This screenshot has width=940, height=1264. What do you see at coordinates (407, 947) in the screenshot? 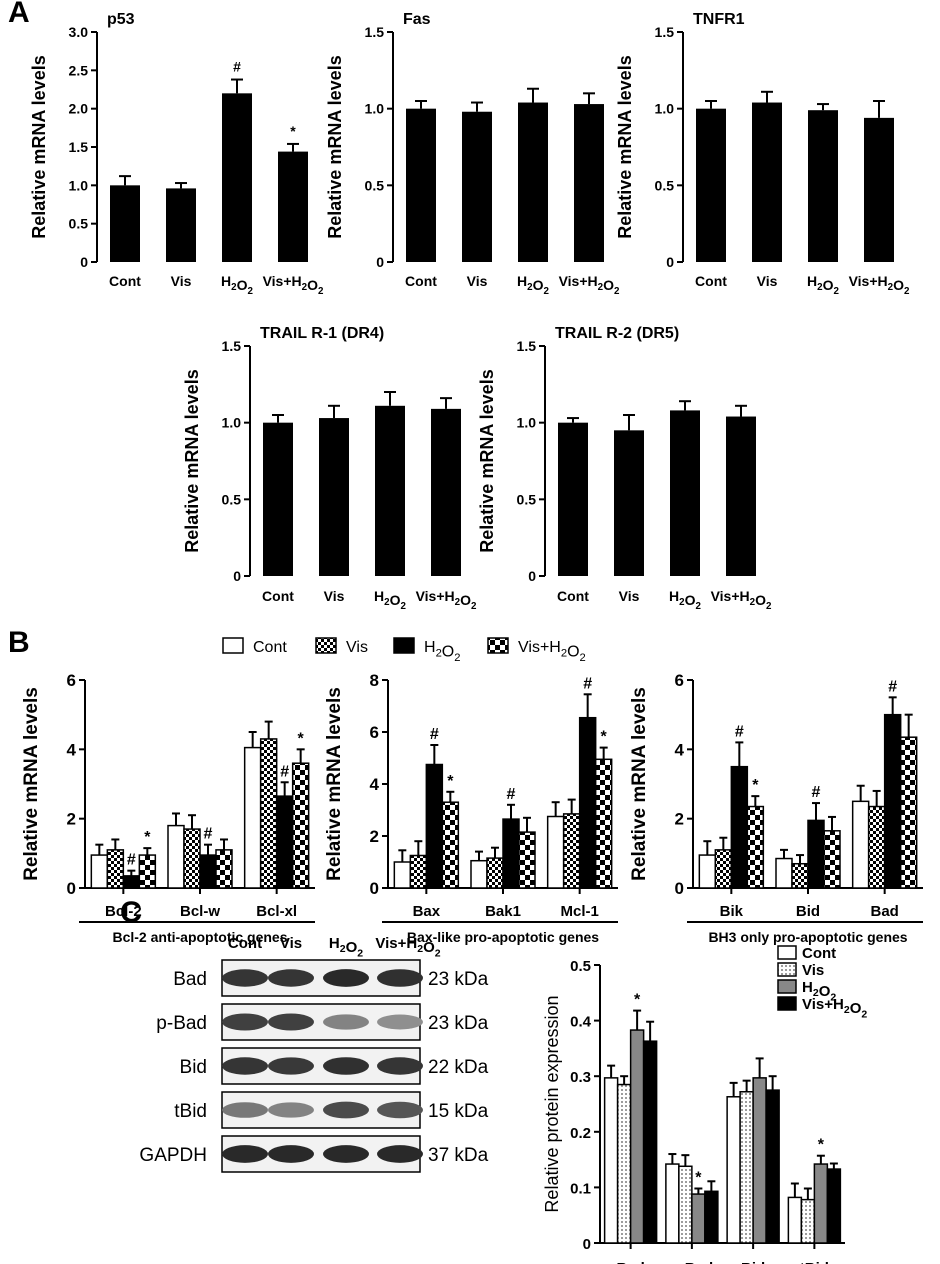
I see `blot-column-label: Vis+H2O2` at bounding box center [407, 947].